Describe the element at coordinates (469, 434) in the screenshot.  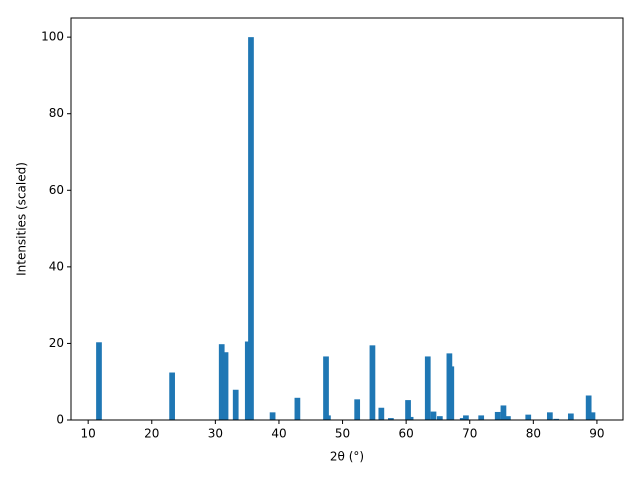
I see `x-tick-label: 70` at that location.